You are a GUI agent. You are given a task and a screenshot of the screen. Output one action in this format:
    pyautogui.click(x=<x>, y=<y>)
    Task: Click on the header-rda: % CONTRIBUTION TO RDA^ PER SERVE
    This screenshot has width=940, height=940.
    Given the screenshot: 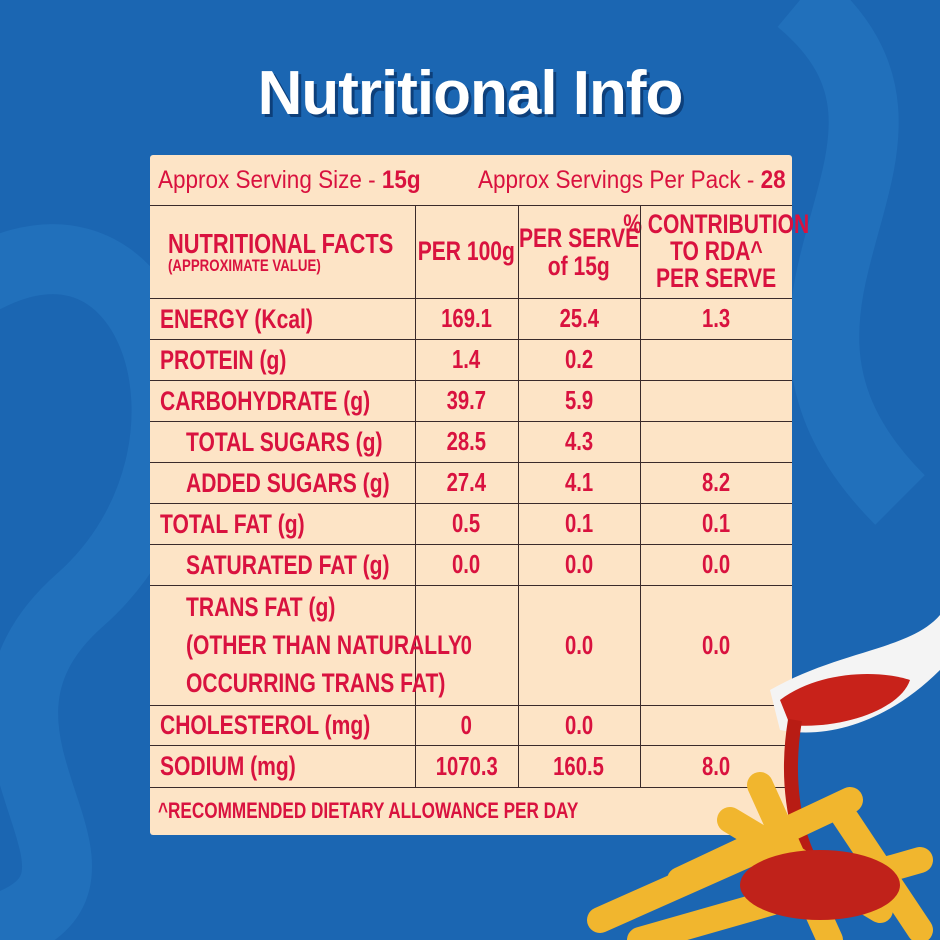 What is the action you would take?
    pyautogui.click(x=716, y=251)
    